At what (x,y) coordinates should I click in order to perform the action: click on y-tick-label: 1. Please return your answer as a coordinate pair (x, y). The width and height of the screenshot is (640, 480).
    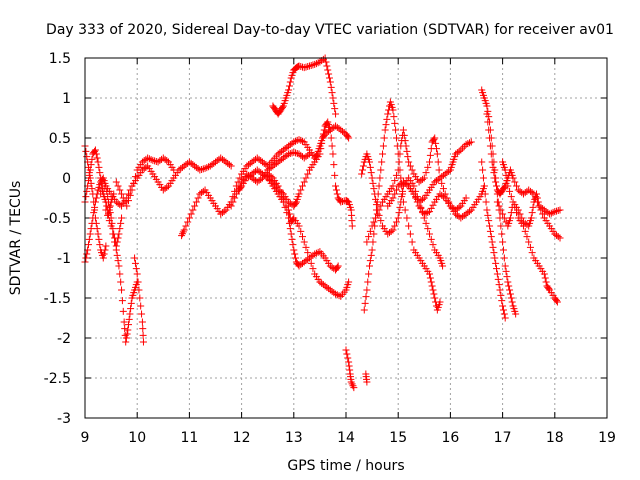
    Looking at the image, I should click on (66, 99).